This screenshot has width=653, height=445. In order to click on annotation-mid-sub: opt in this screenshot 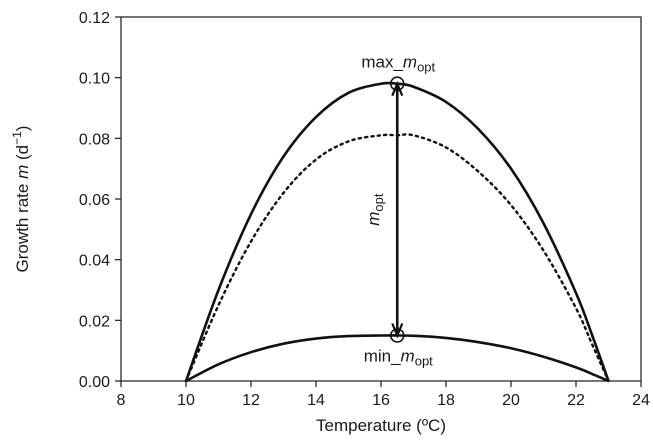, I will do `click(378, 202)`.